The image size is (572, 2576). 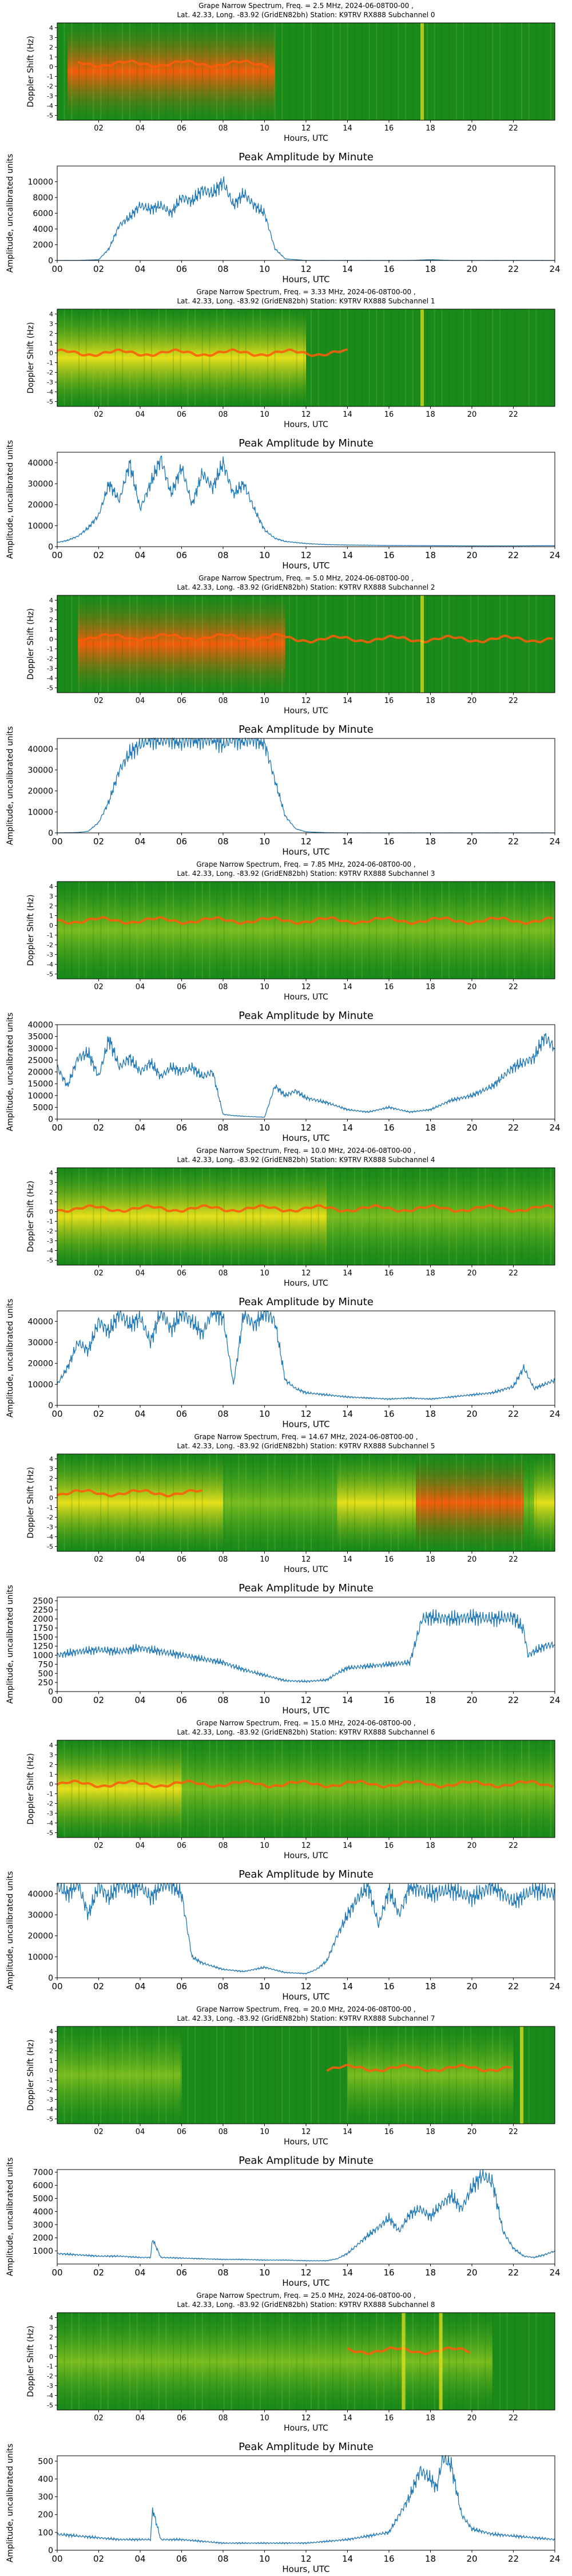 I want to click on y-tick-label: 20000, so click(x=40, y=1936).